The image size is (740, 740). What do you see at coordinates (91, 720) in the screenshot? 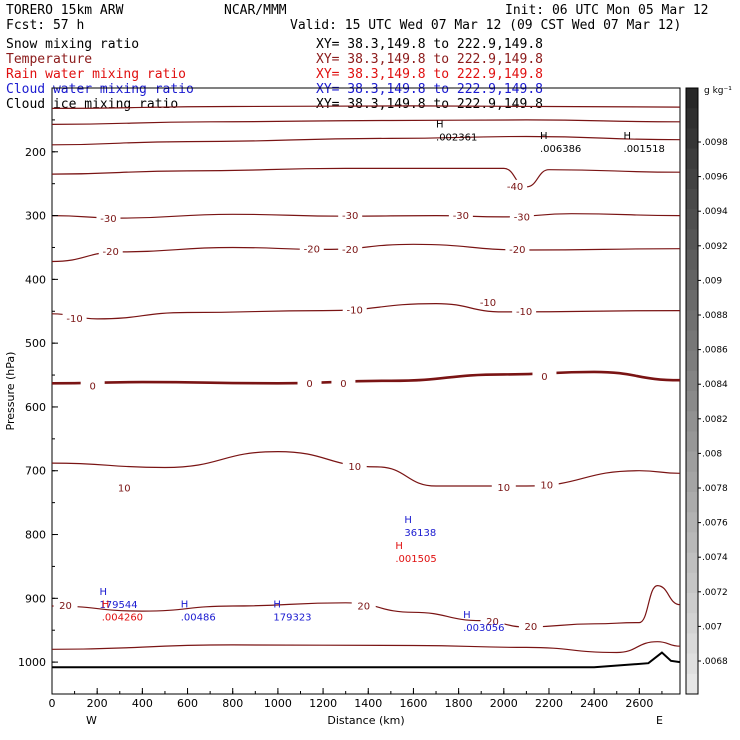
I see `west-label: W` at bounding box center [91, 720].